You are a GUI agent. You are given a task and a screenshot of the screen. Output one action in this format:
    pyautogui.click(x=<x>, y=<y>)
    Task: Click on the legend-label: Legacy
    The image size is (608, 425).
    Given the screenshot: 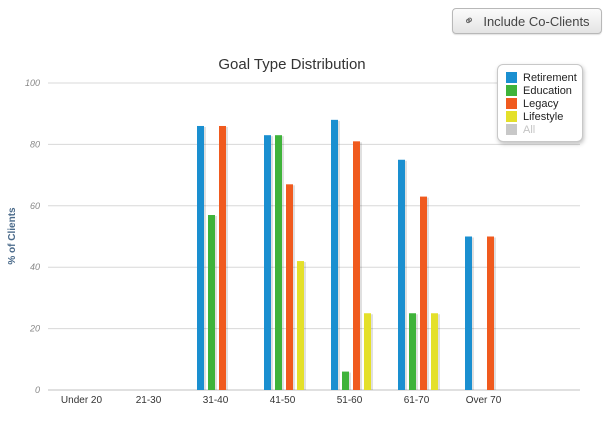 What is the action you would take?
    pyautogui.click(x=541, y=103)
    